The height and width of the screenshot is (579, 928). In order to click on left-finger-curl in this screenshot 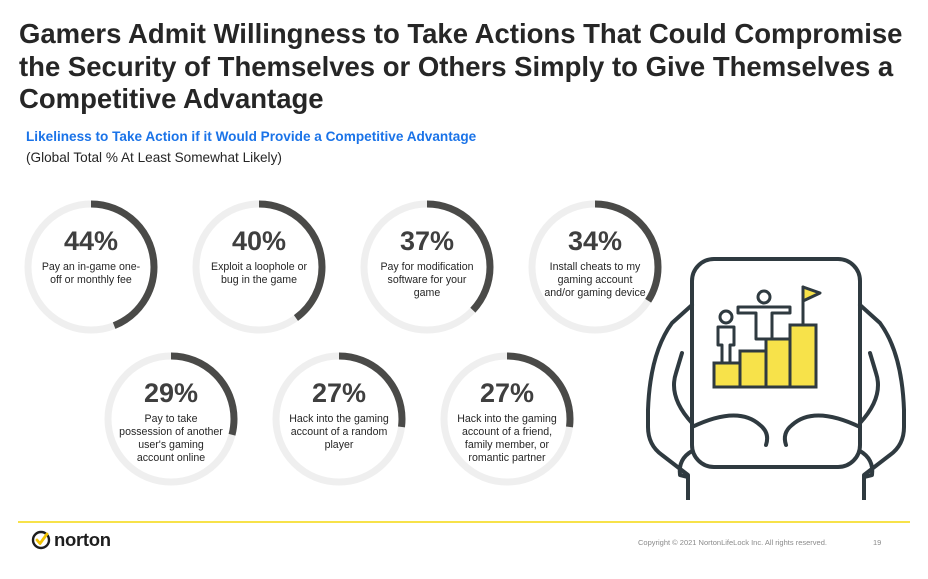, I will do `click(730, 430)`.